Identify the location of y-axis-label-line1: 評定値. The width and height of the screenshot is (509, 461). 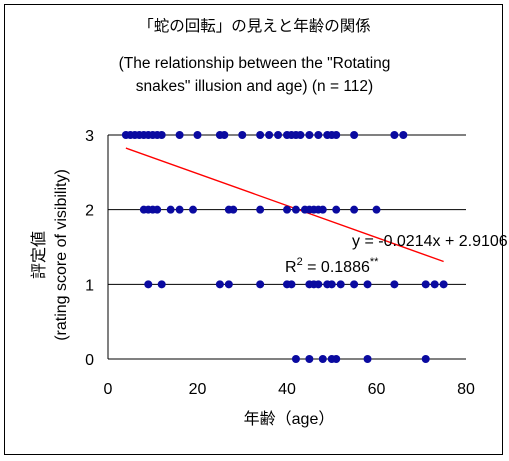
(39, 255).